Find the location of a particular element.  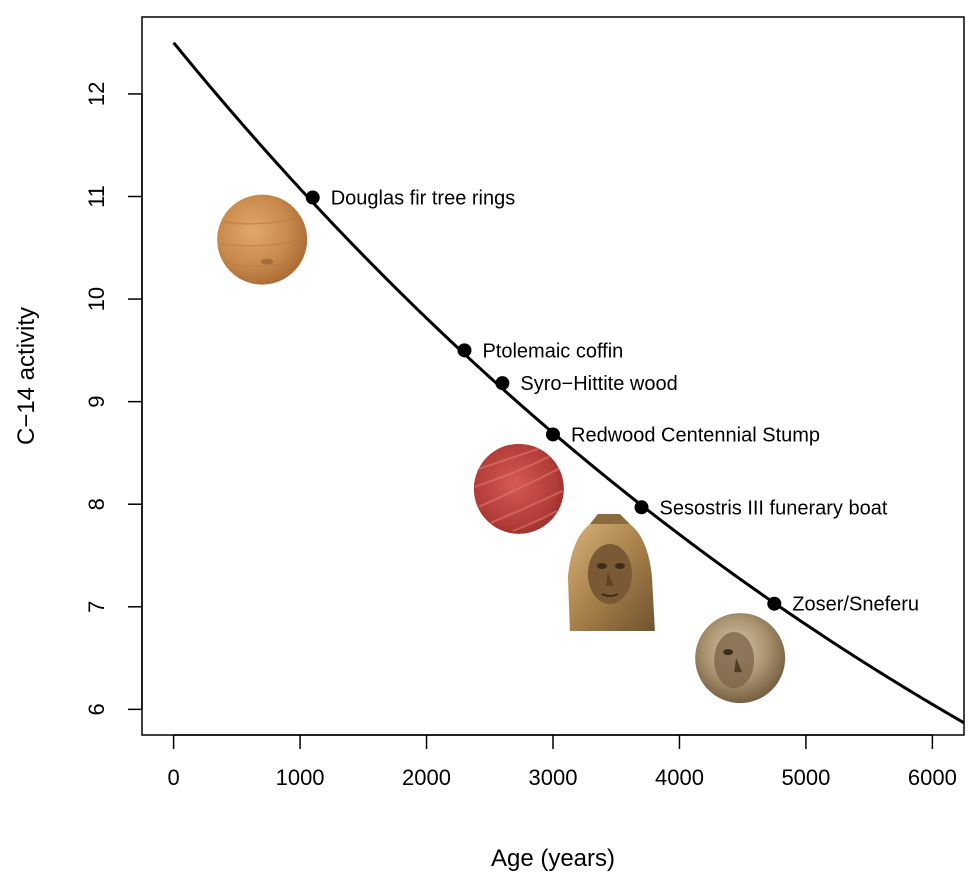

x-tick-label: 4000 is located at coordinates (679, 777).